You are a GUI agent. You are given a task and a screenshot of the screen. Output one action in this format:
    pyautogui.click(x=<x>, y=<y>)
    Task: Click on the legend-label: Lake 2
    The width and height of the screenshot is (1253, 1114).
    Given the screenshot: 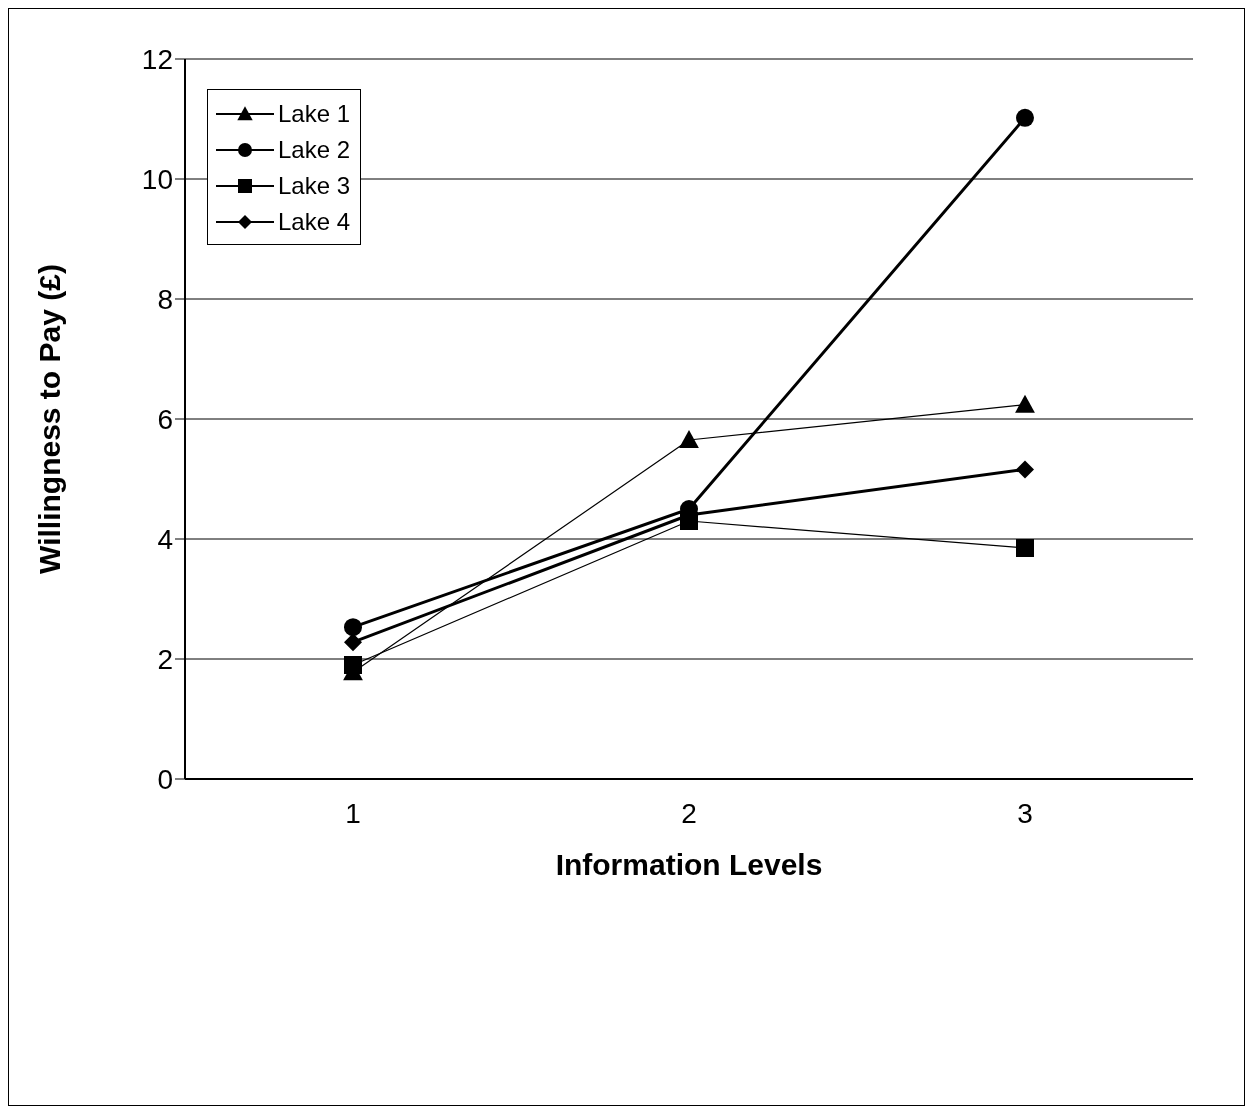 What is the action you would take?
    pyautogui.click(x=314, y=150)
    